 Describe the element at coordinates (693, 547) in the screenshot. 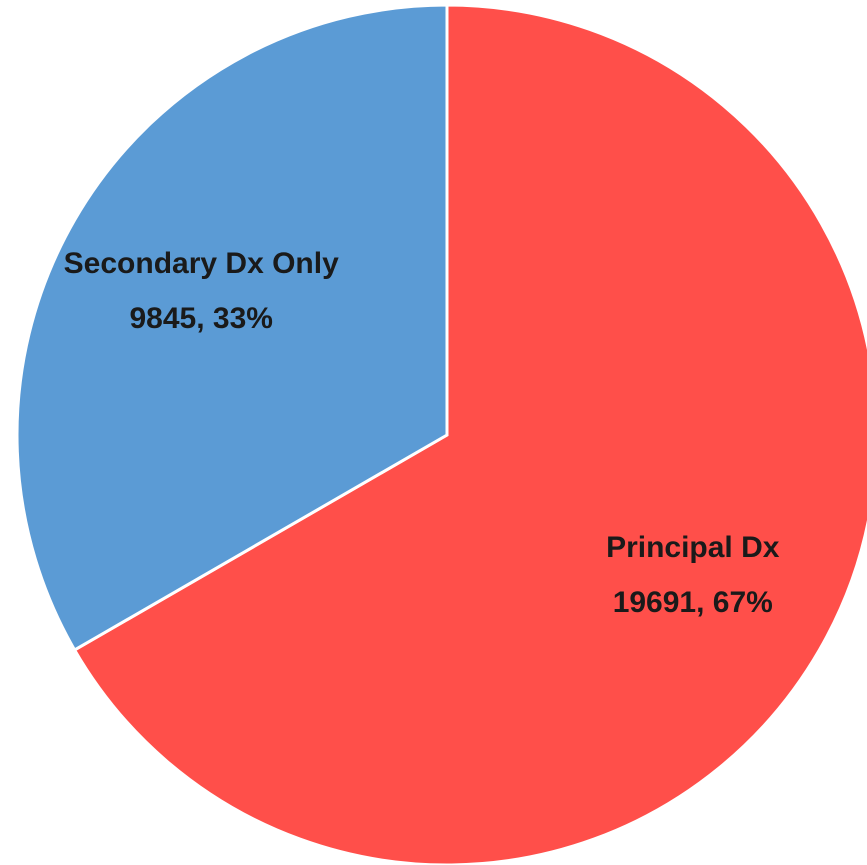

I see `slice-label: Principal Dx` at that location.